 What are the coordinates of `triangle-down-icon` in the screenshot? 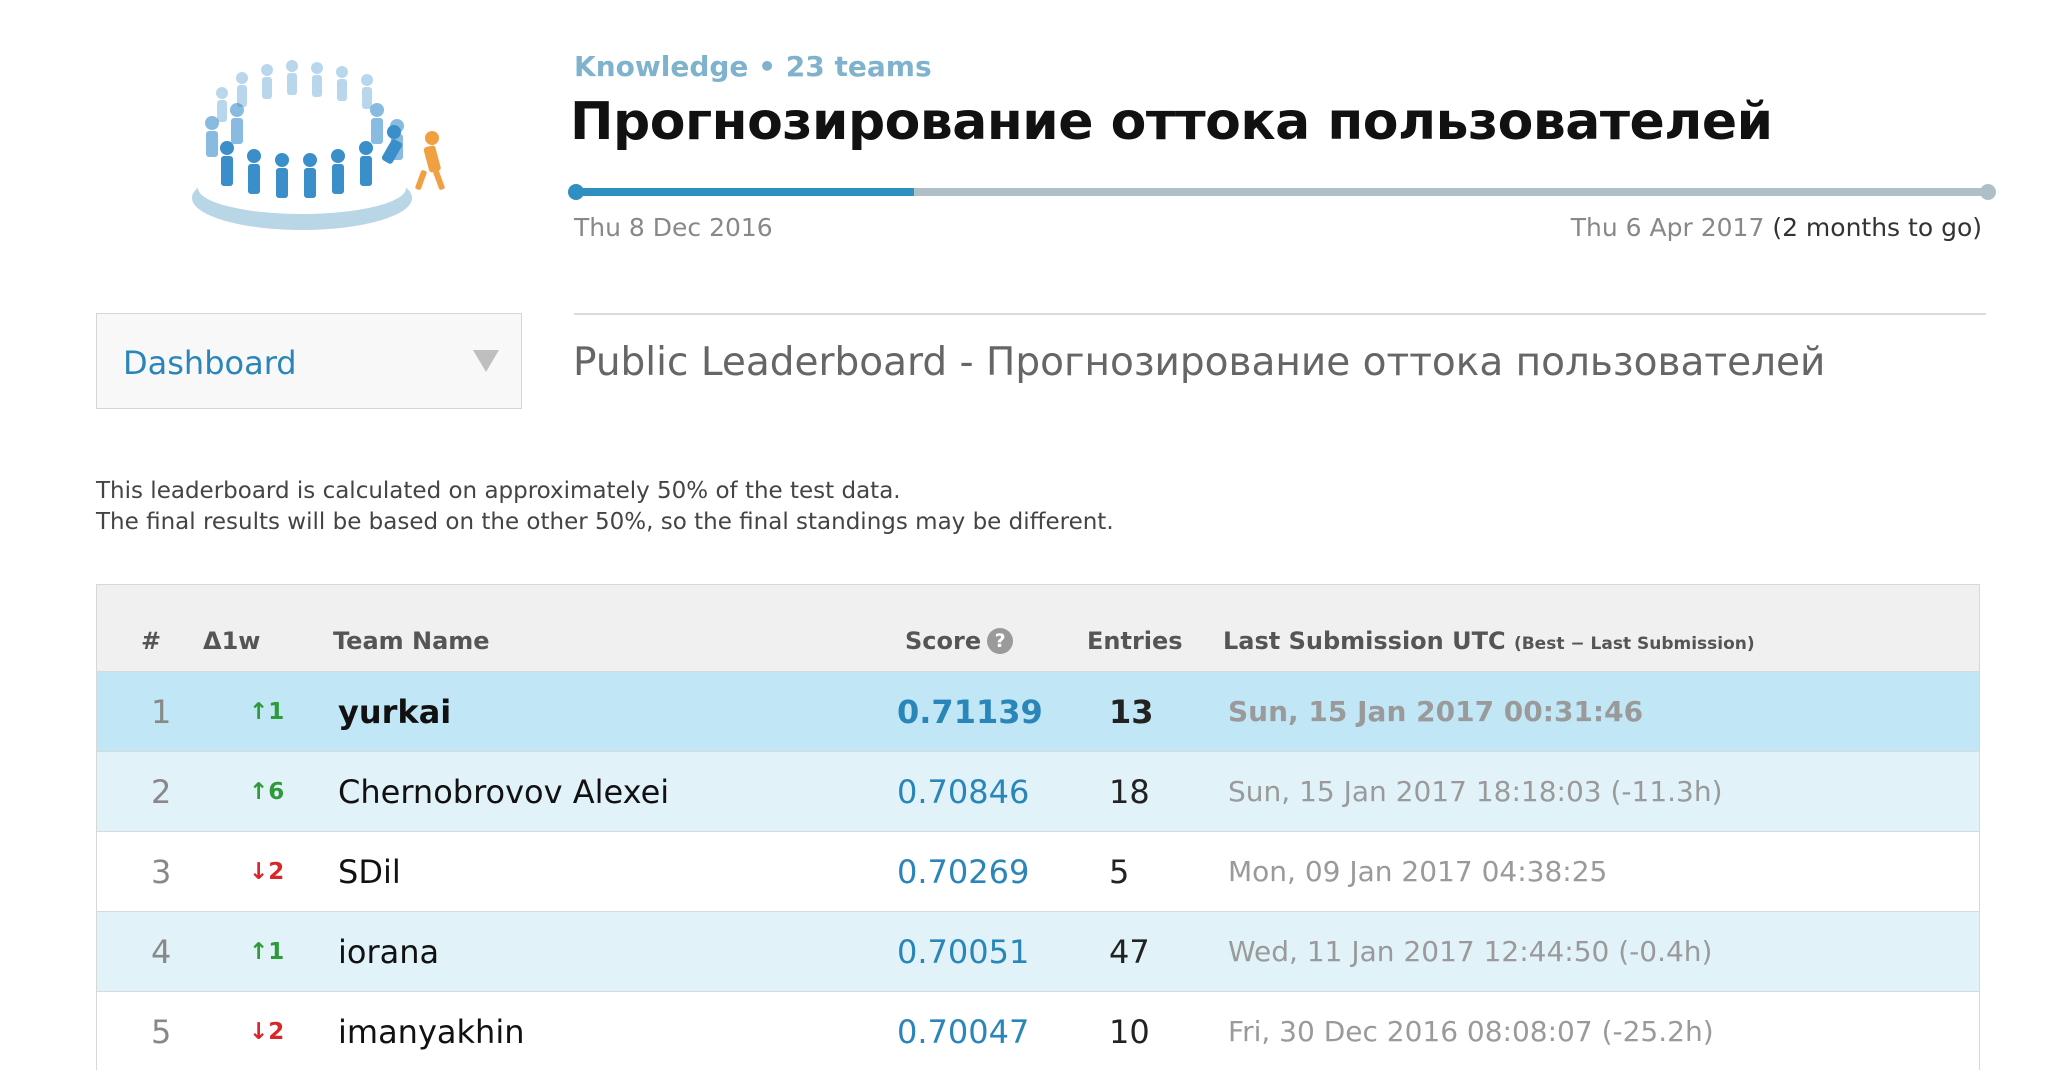 It's located at (486, 361).